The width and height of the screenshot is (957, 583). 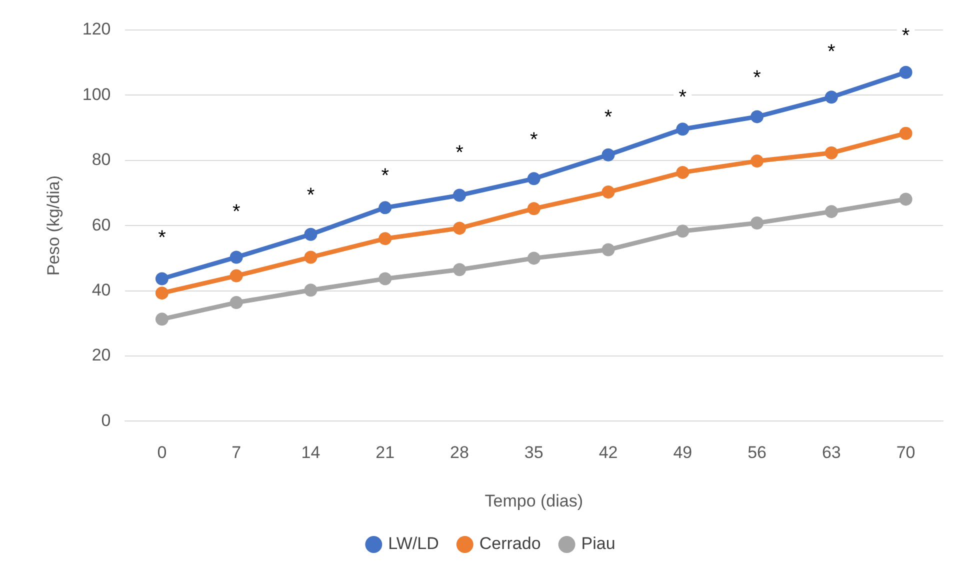 I want to click on x-tick-label: 35, so click(x=534, y=452).